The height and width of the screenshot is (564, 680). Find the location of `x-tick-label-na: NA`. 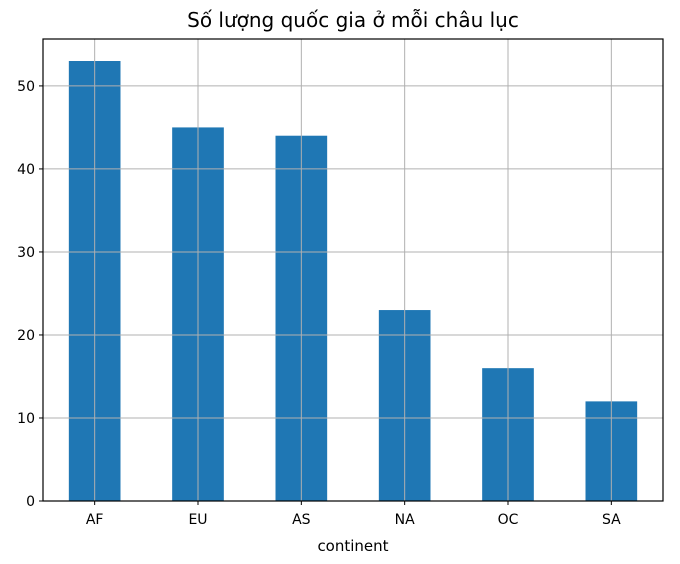

x-tick-label-na: NA is located at coordinates (405, 520).